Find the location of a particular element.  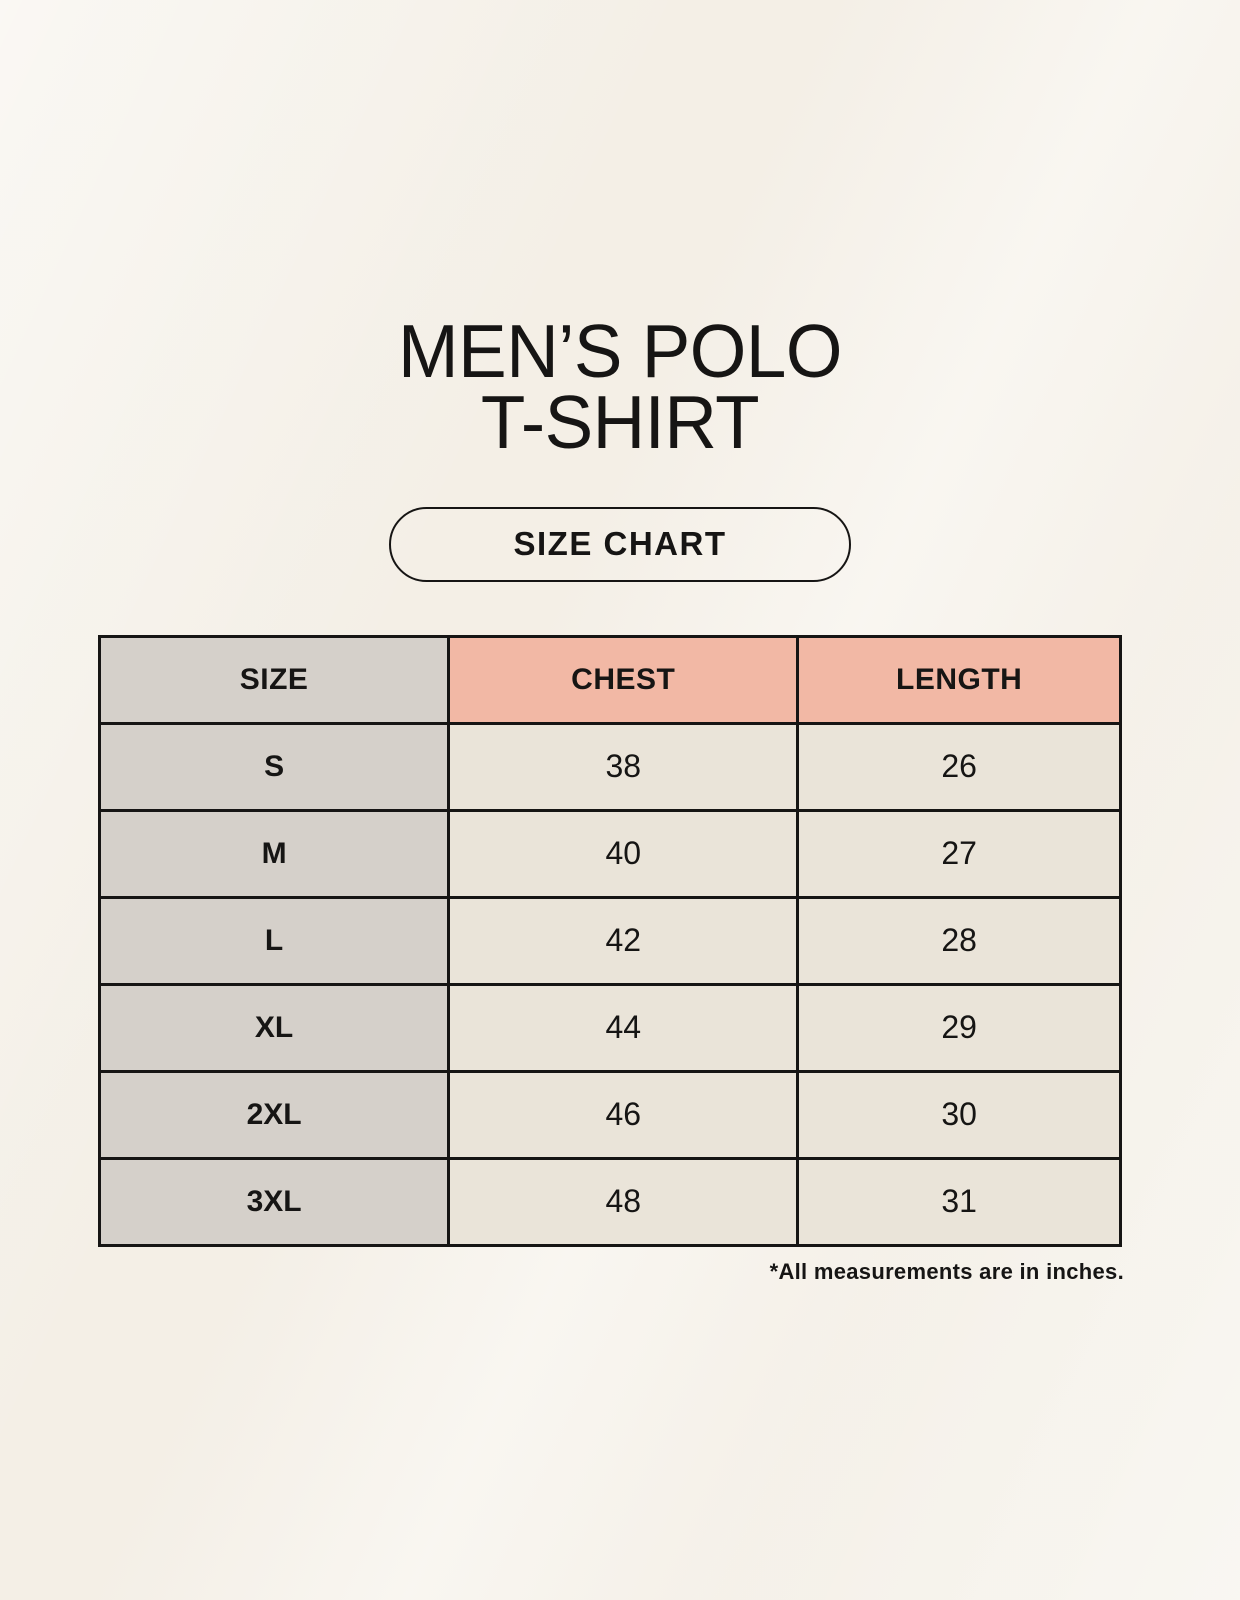

length-value: 30 is located at coordinates (959, 1114).